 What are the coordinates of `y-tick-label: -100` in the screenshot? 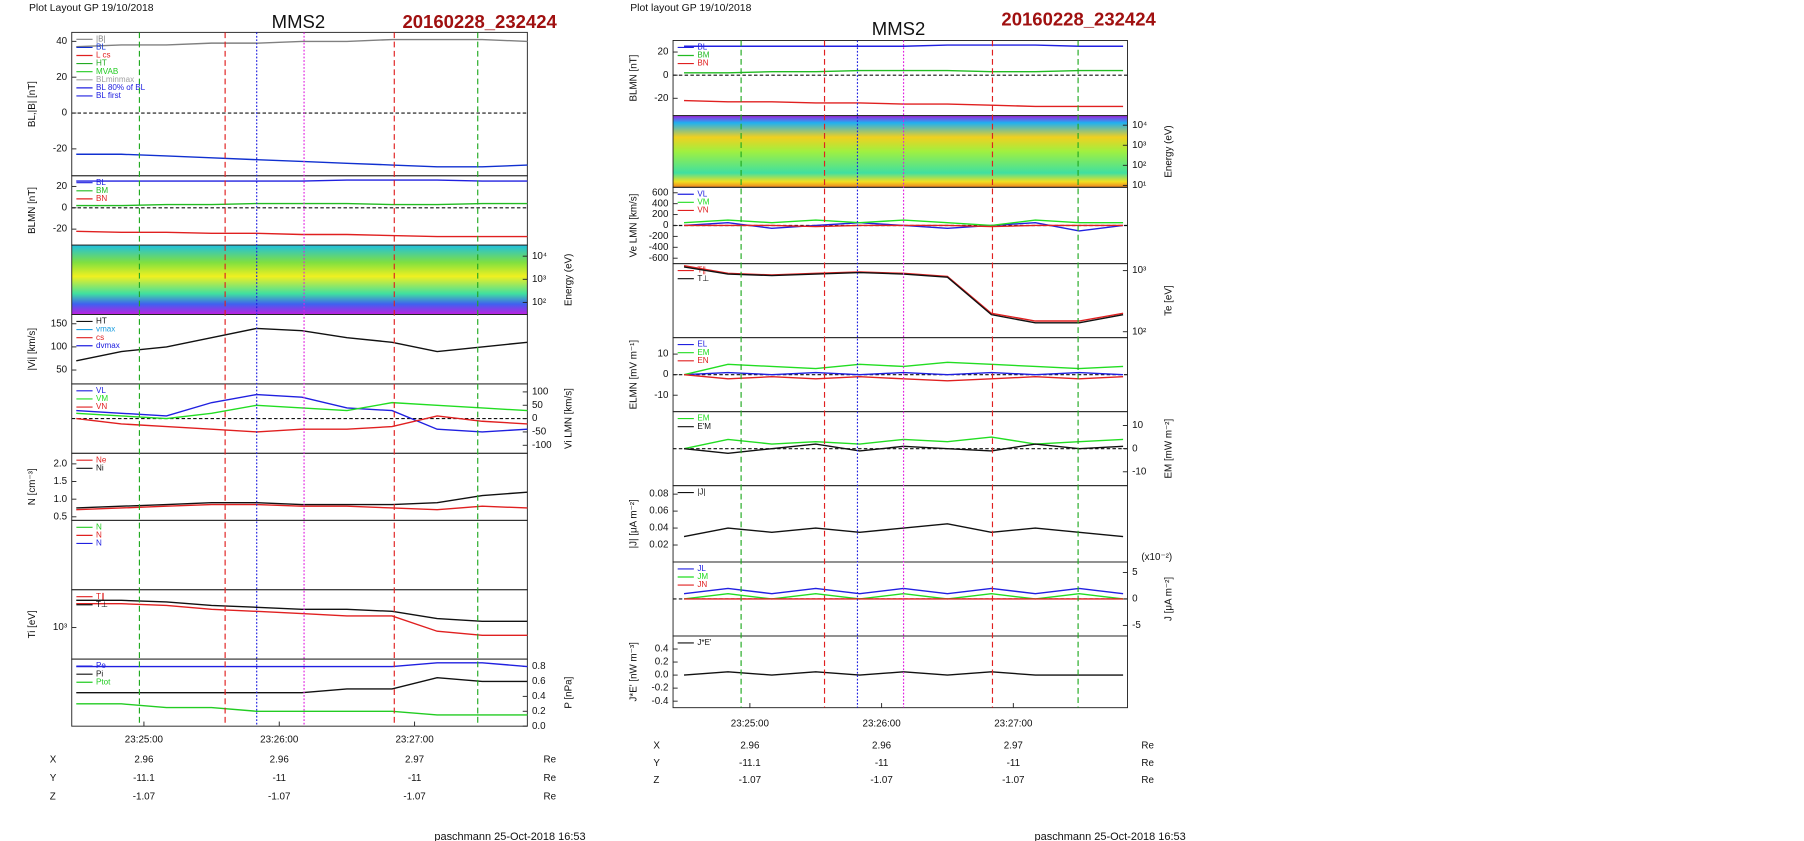 It's located at (542, 445).